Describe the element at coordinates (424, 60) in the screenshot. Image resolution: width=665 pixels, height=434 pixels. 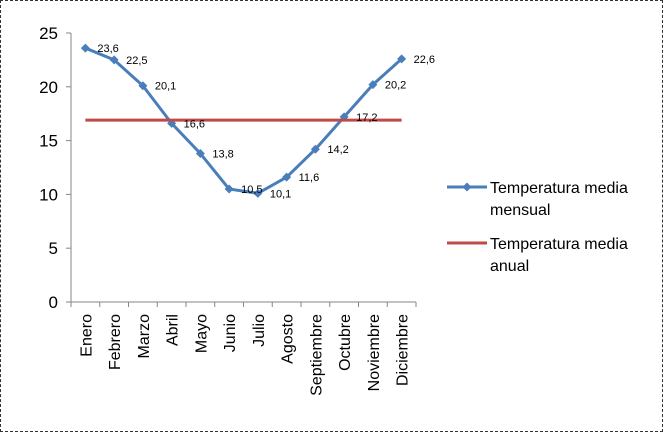
I see `data-label: 22,6` at that location.